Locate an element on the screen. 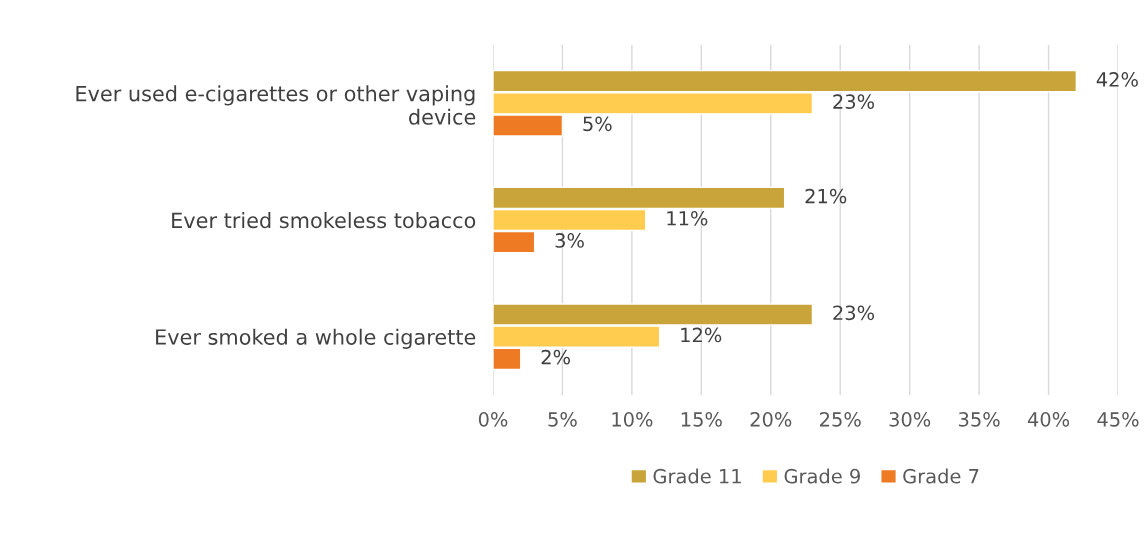  y-tick-label: Ever smoked a whole cigarette is located at coordinates (316, 338).